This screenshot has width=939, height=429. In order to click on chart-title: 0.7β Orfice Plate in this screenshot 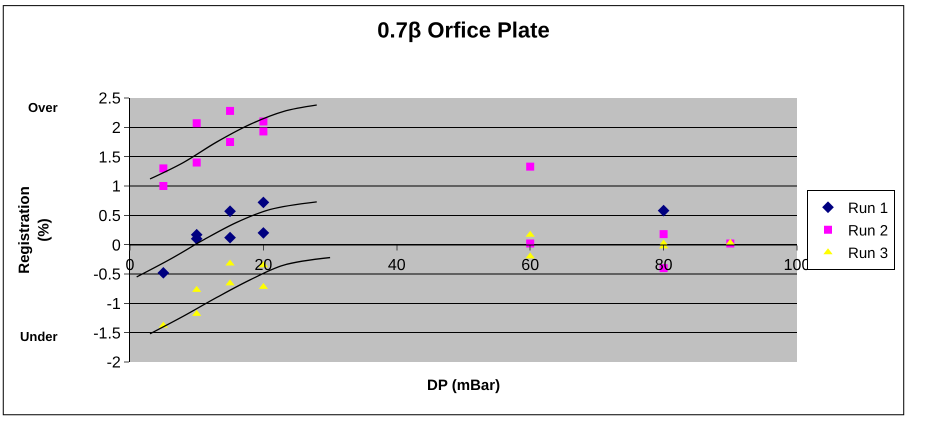, I will do `click(463, 30)`.